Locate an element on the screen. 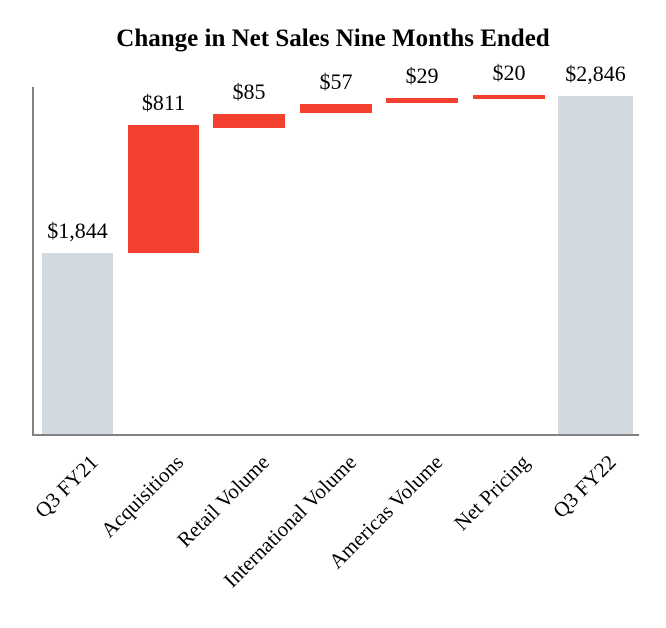 The image size is (666, 628). value-label-net-pricing: $20 is located at coordinates (509, 72).